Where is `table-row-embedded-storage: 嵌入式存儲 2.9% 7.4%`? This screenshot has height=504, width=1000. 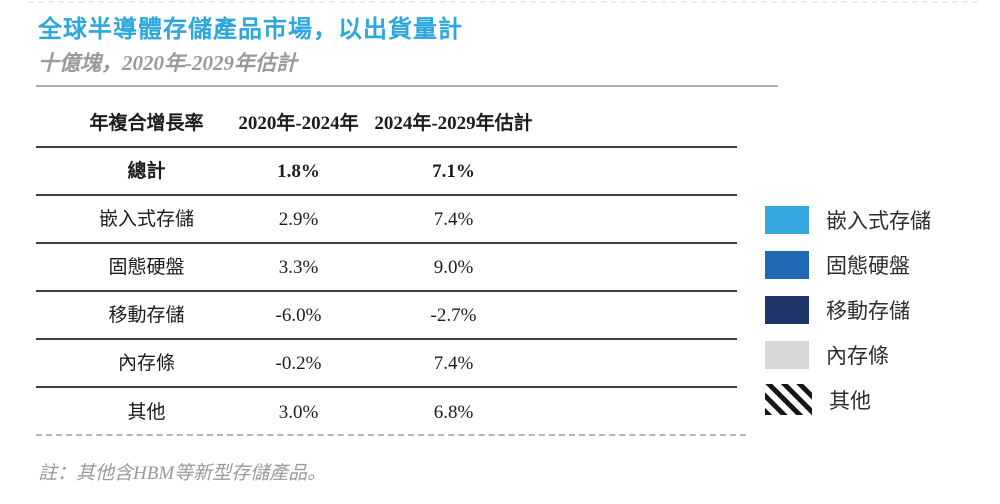 table-row-embedded-storage: 嵌入式存儲 2.9% 7.4% is located at coordinates (386, 220).